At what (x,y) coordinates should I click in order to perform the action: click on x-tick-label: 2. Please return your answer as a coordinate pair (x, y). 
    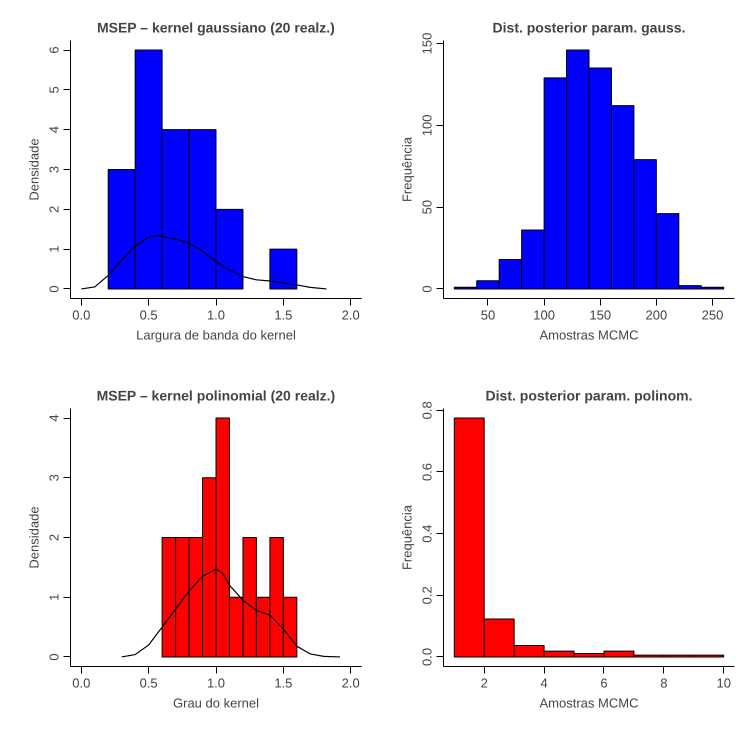
    Looking at the image, I should click on (484, 683).